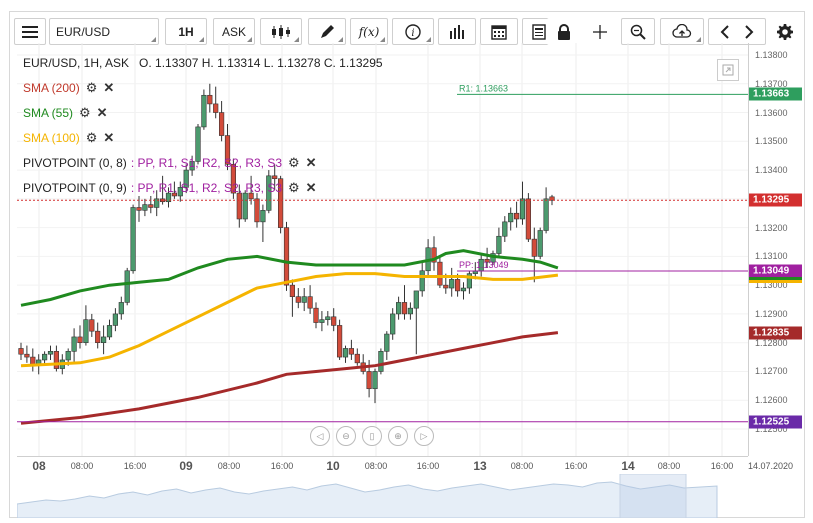  Describe the element at coordinates (628, 466) in the screenshot. I see `time-day-tick: 14` at that location.